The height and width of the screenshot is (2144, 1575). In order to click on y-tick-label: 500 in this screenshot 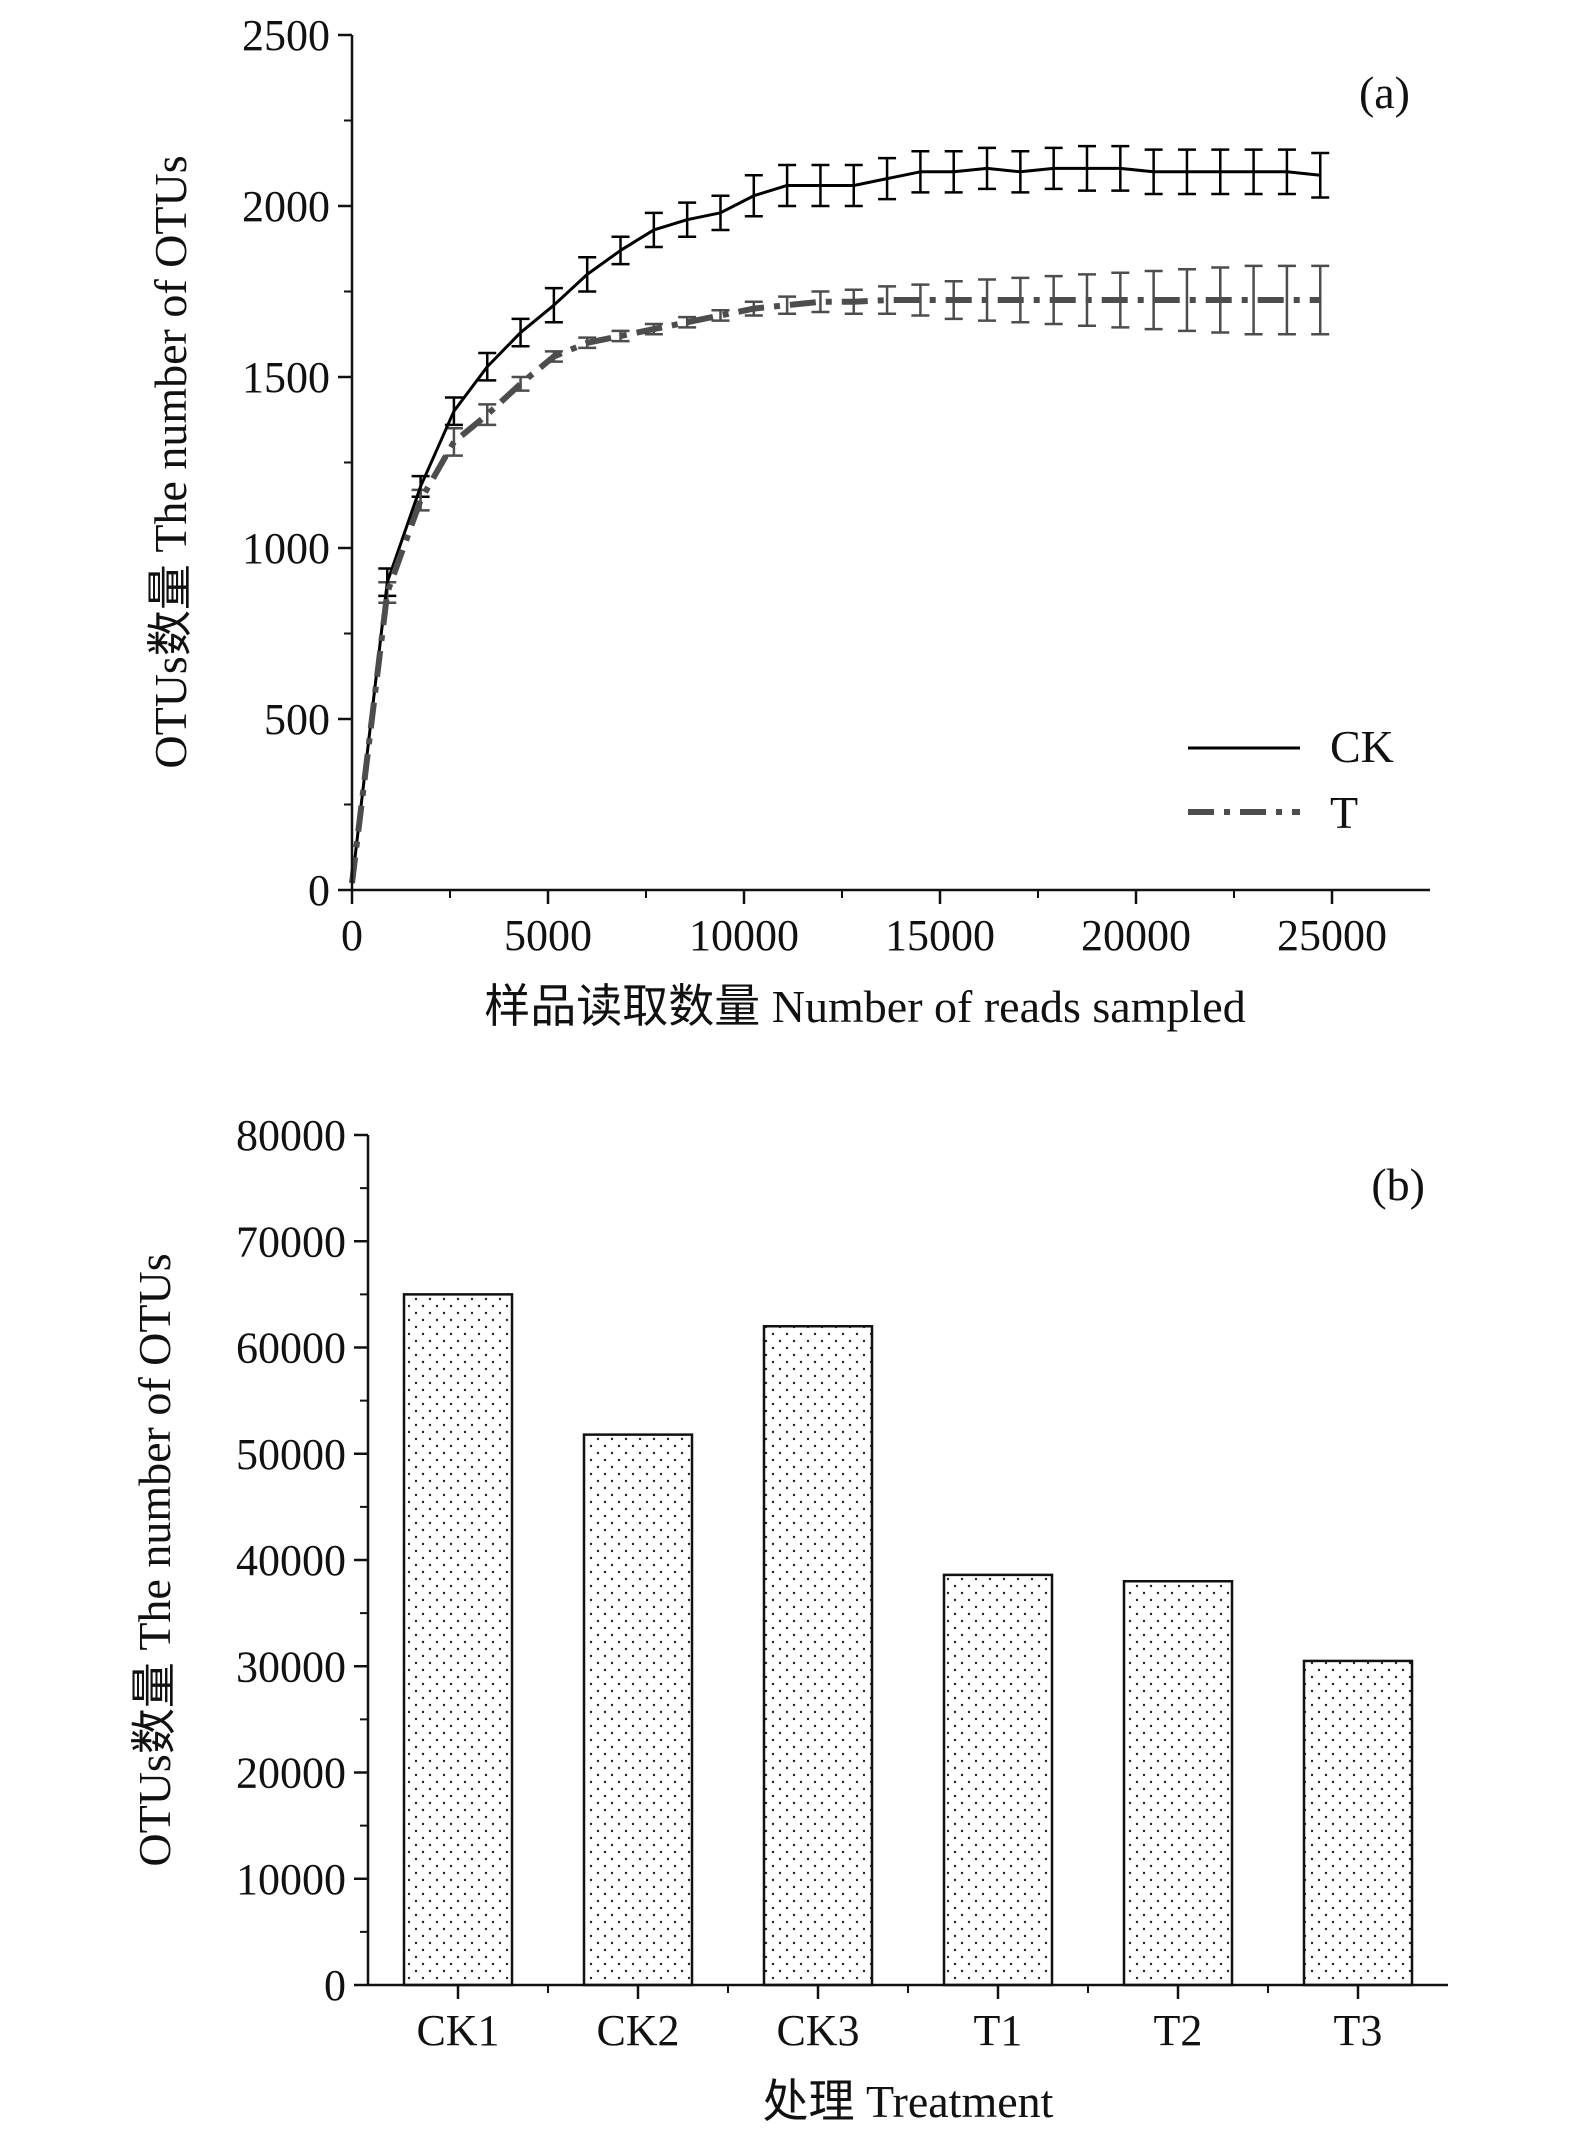, I will do `click(297, 719)`.